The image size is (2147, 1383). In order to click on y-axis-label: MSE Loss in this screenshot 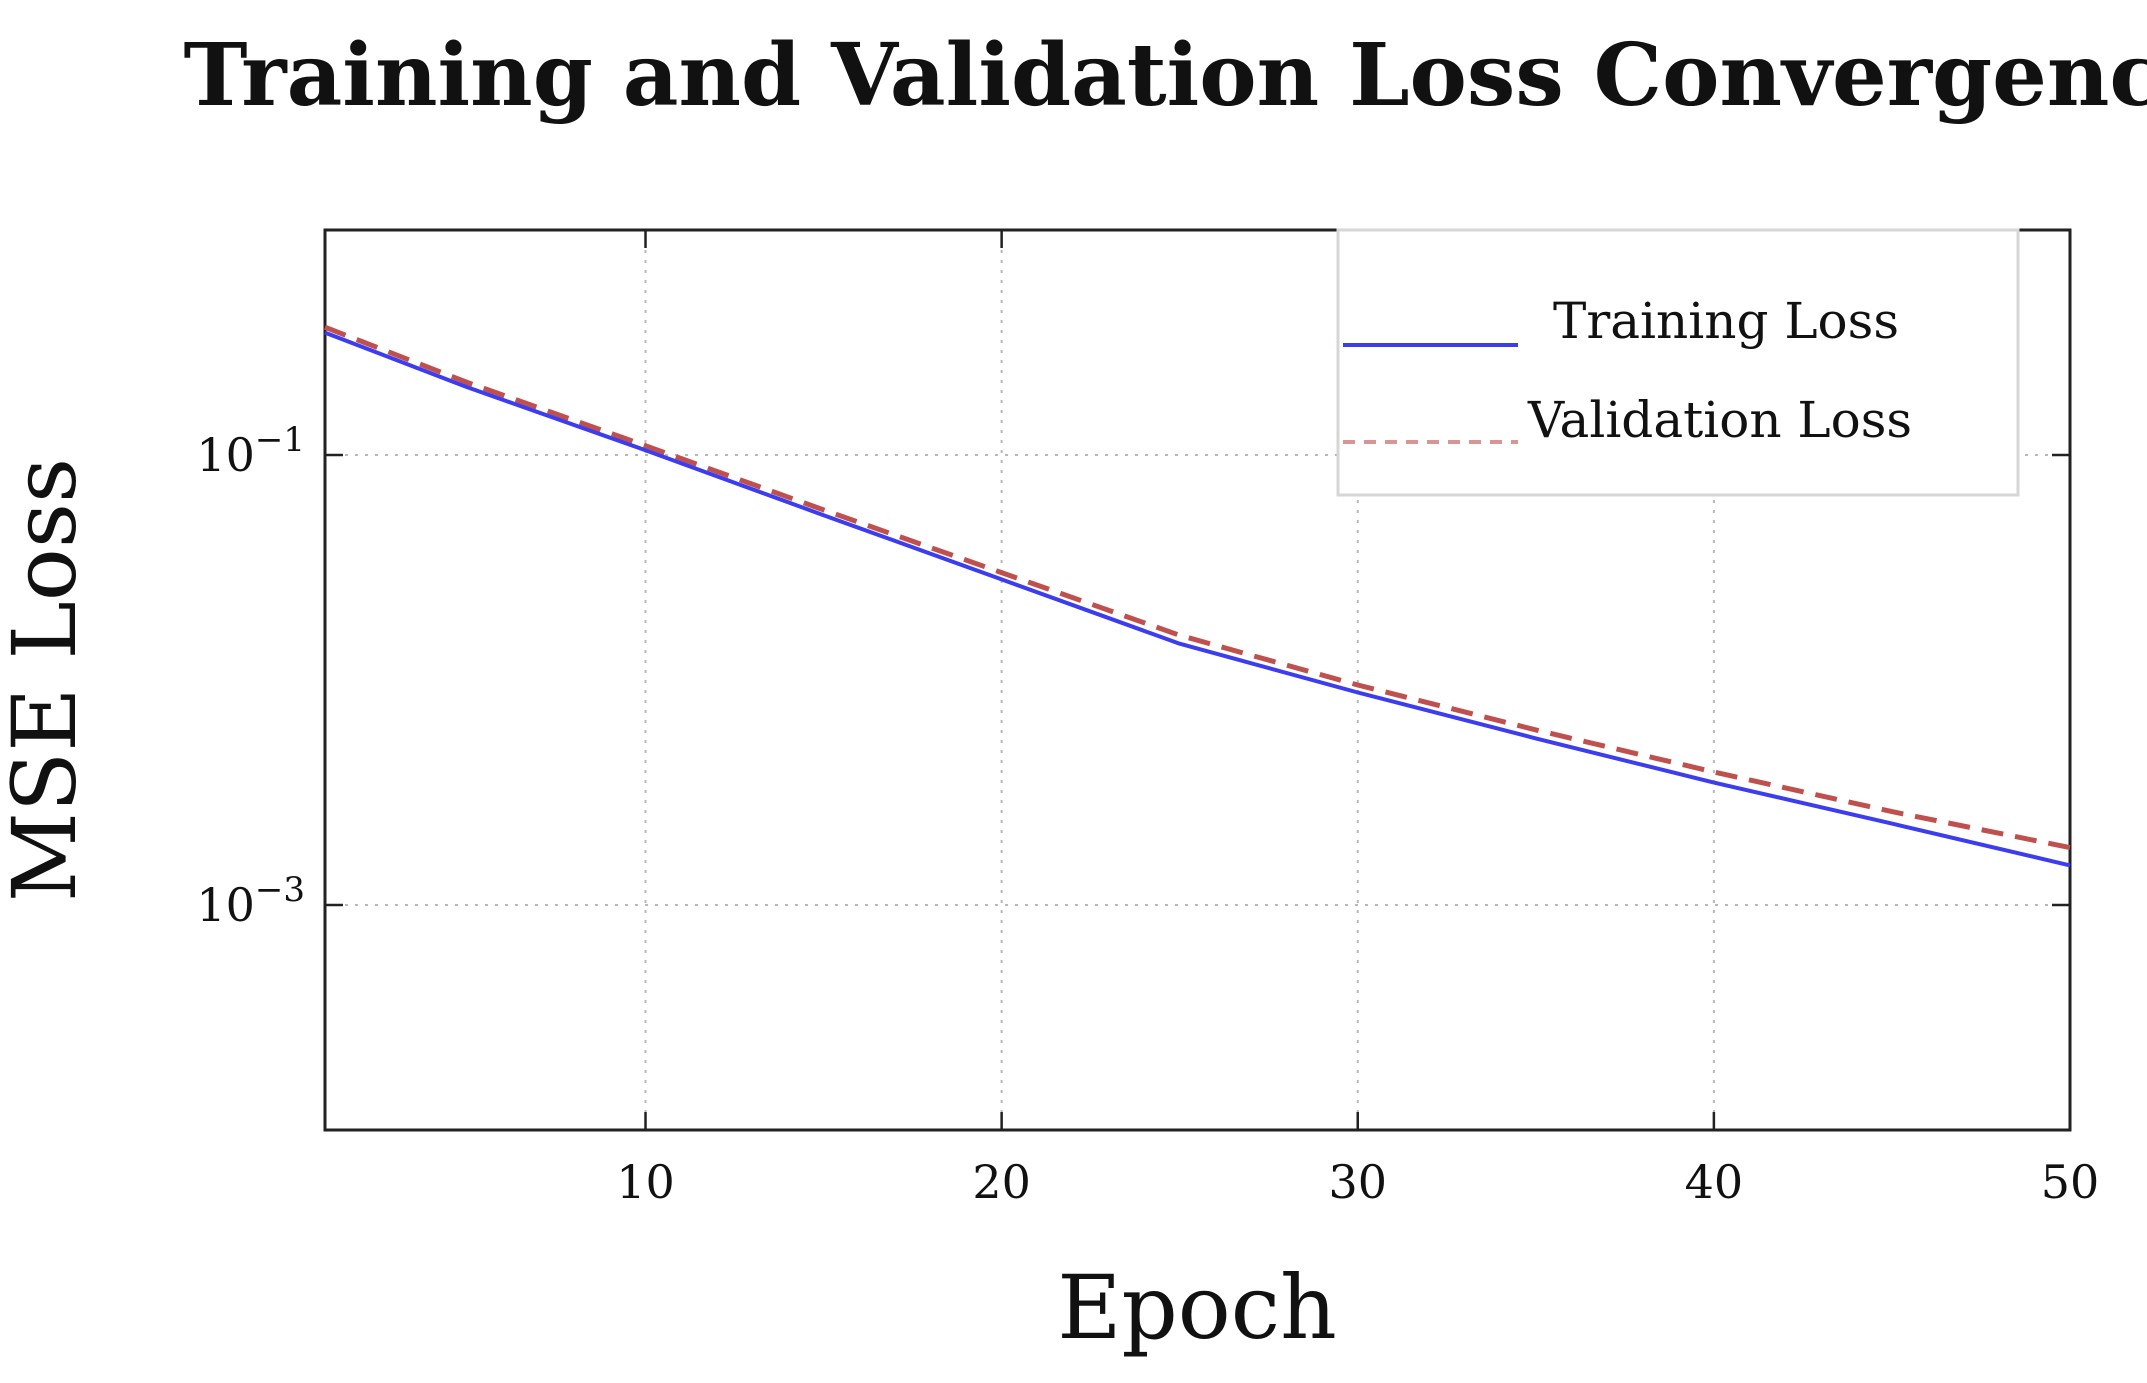, I will do `click(48, 680)`.